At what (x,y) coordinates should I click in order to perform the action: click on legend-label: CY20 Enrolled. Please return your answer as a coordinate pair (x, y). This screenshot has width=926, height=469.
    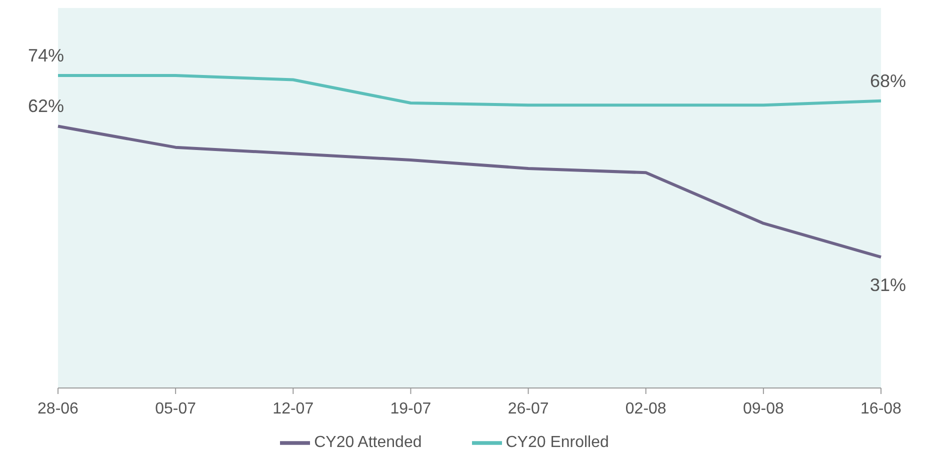
    Looking at the image, I should click on (557, 443).